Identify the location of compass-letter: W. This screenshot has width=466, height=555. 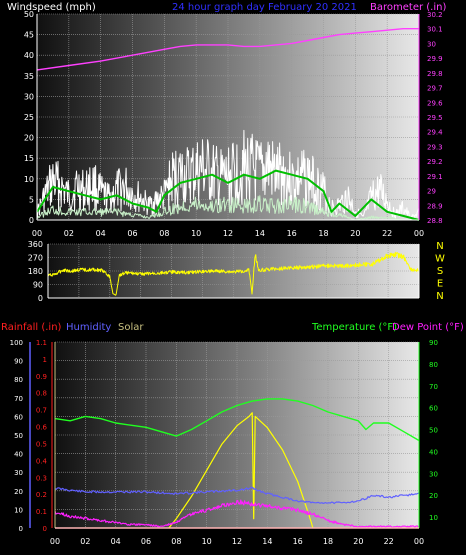
(440, 259).